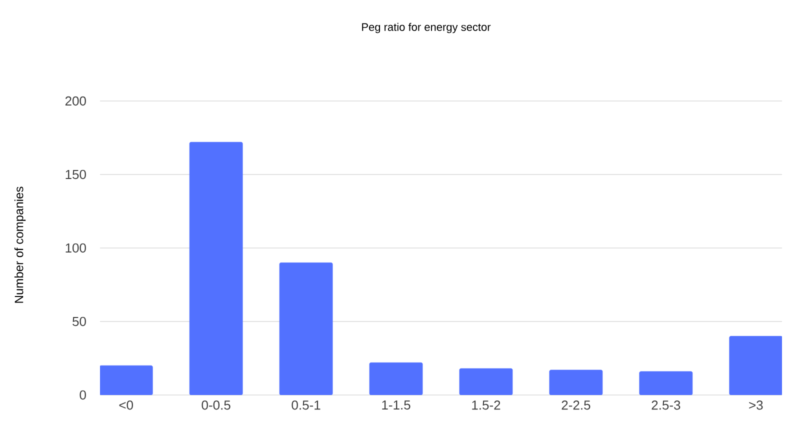  What do you see at coordinates (83, 395) in the screenshot?
I see `y-tick-label: 0` at bounding box center [83, 395].